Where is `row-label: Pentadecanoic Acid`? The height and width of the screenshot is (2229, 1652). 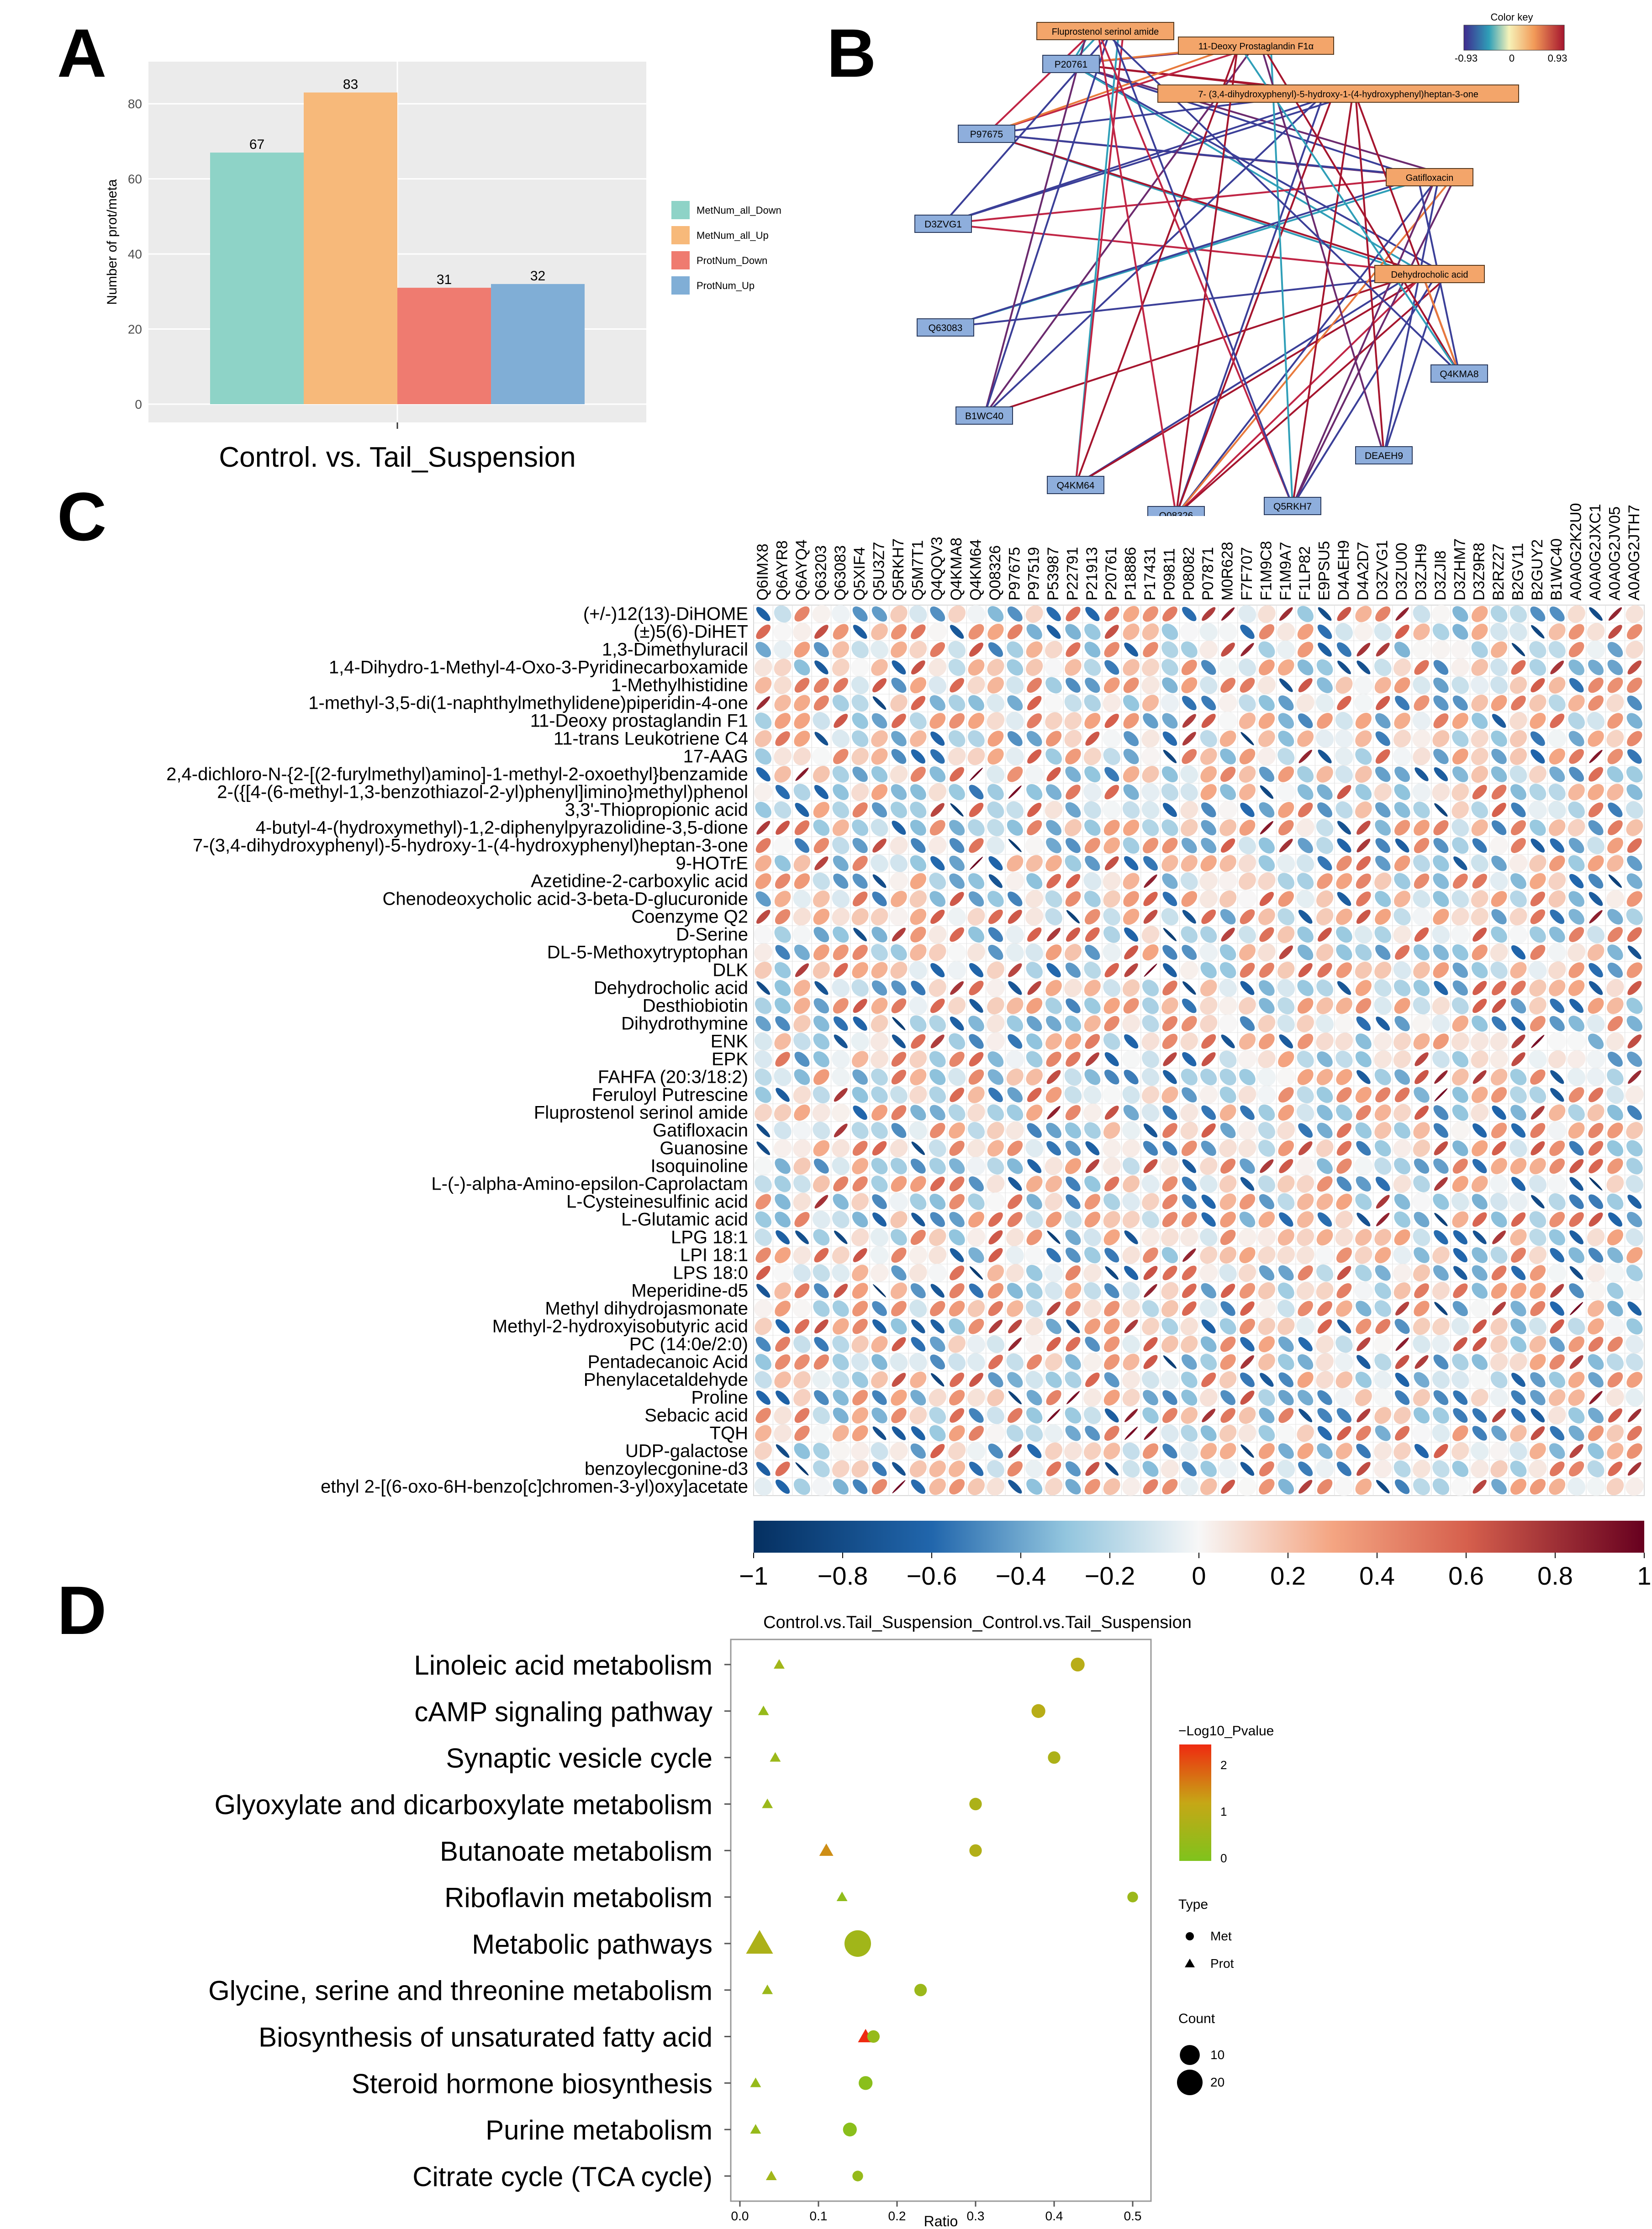 row-label: Pentadecanoic Acid is located at coordinates (668, 1362).